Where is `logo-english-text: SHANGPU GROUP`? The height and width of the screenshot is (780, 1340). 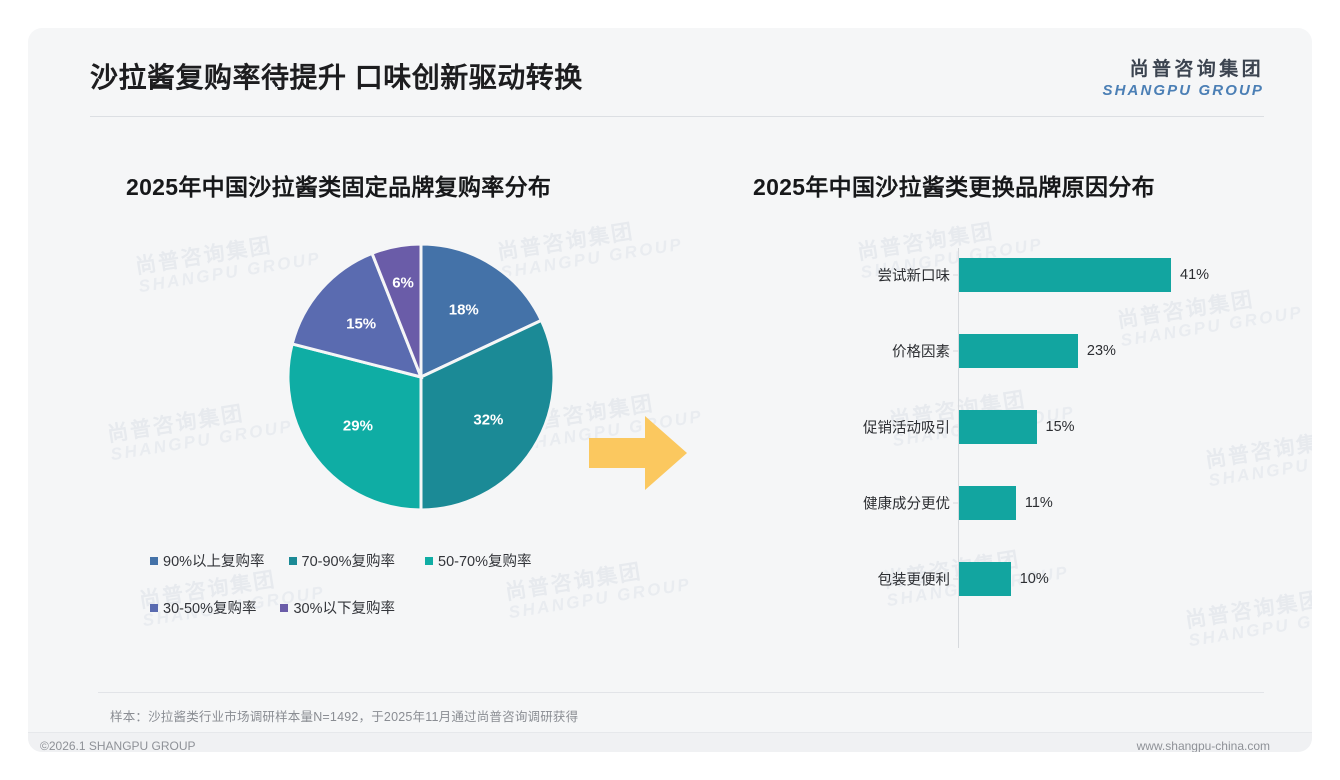 logo-english-text: SHANGPU GROUP is located at coordinates (1183, 90).